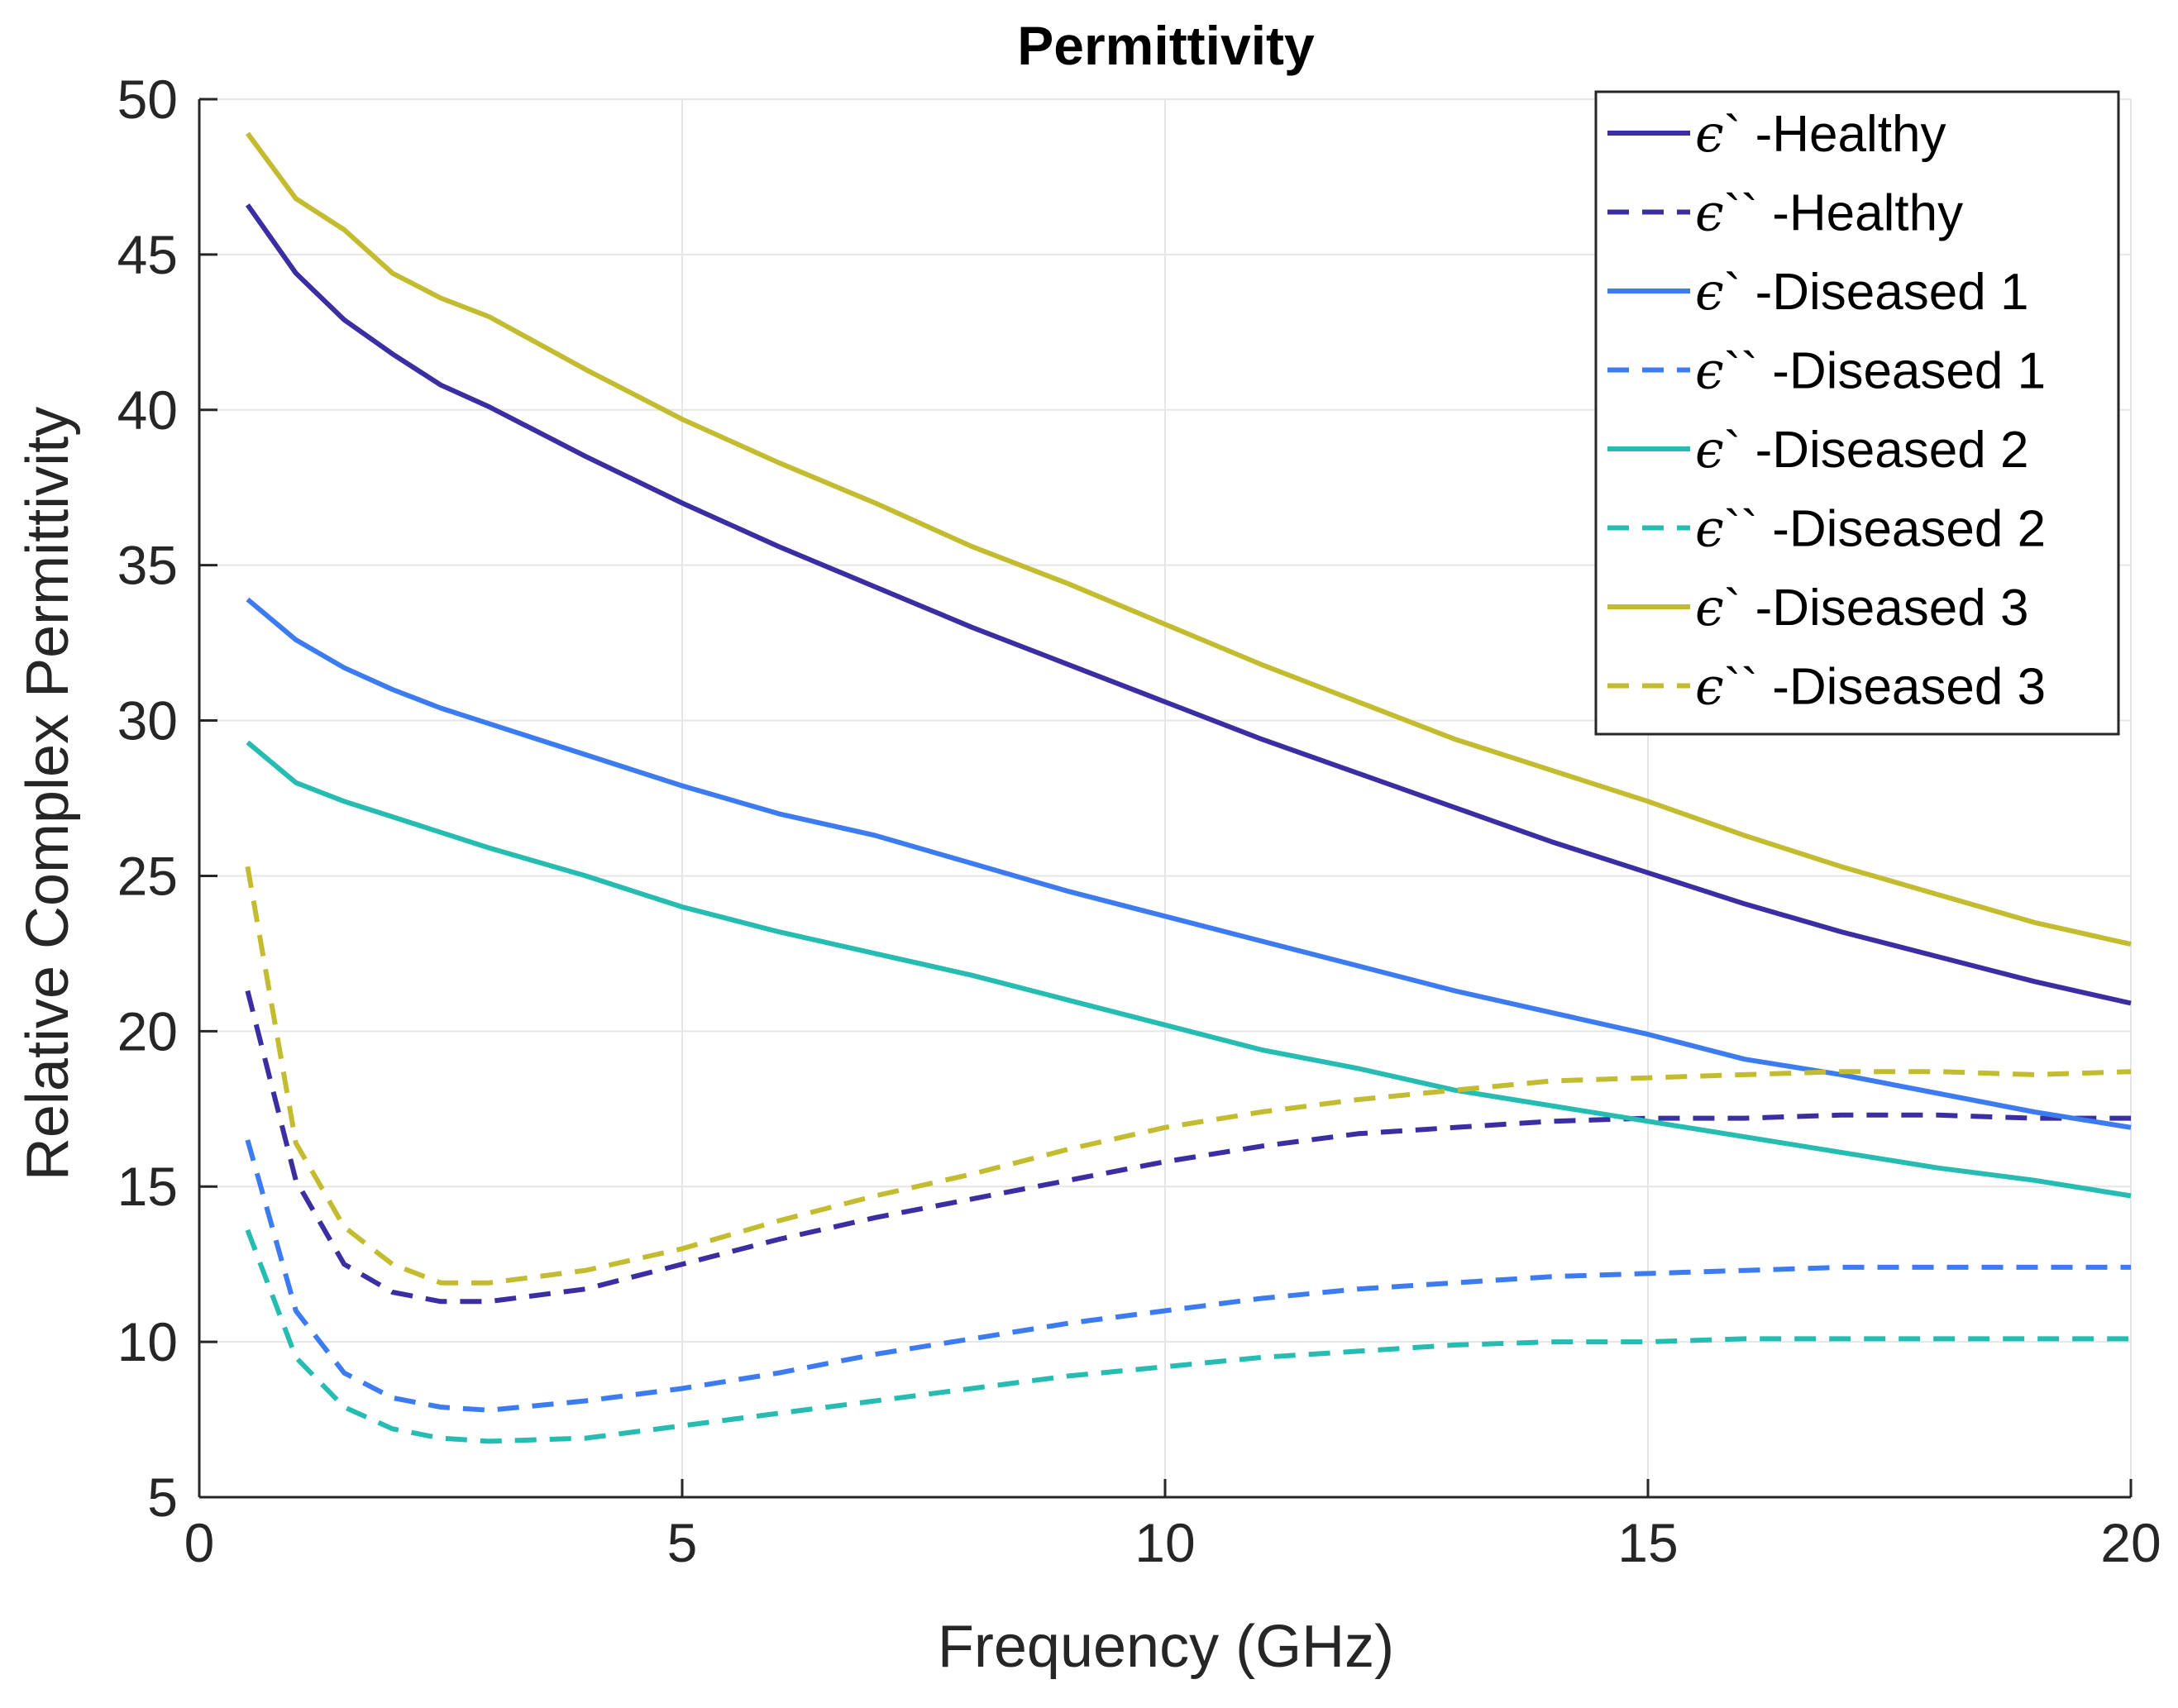  What do you see at coordinates (48, 794) in the screenshot?
I see `y-axis-title: Relative Complex Permittivity` at bounding box center [48, 794].